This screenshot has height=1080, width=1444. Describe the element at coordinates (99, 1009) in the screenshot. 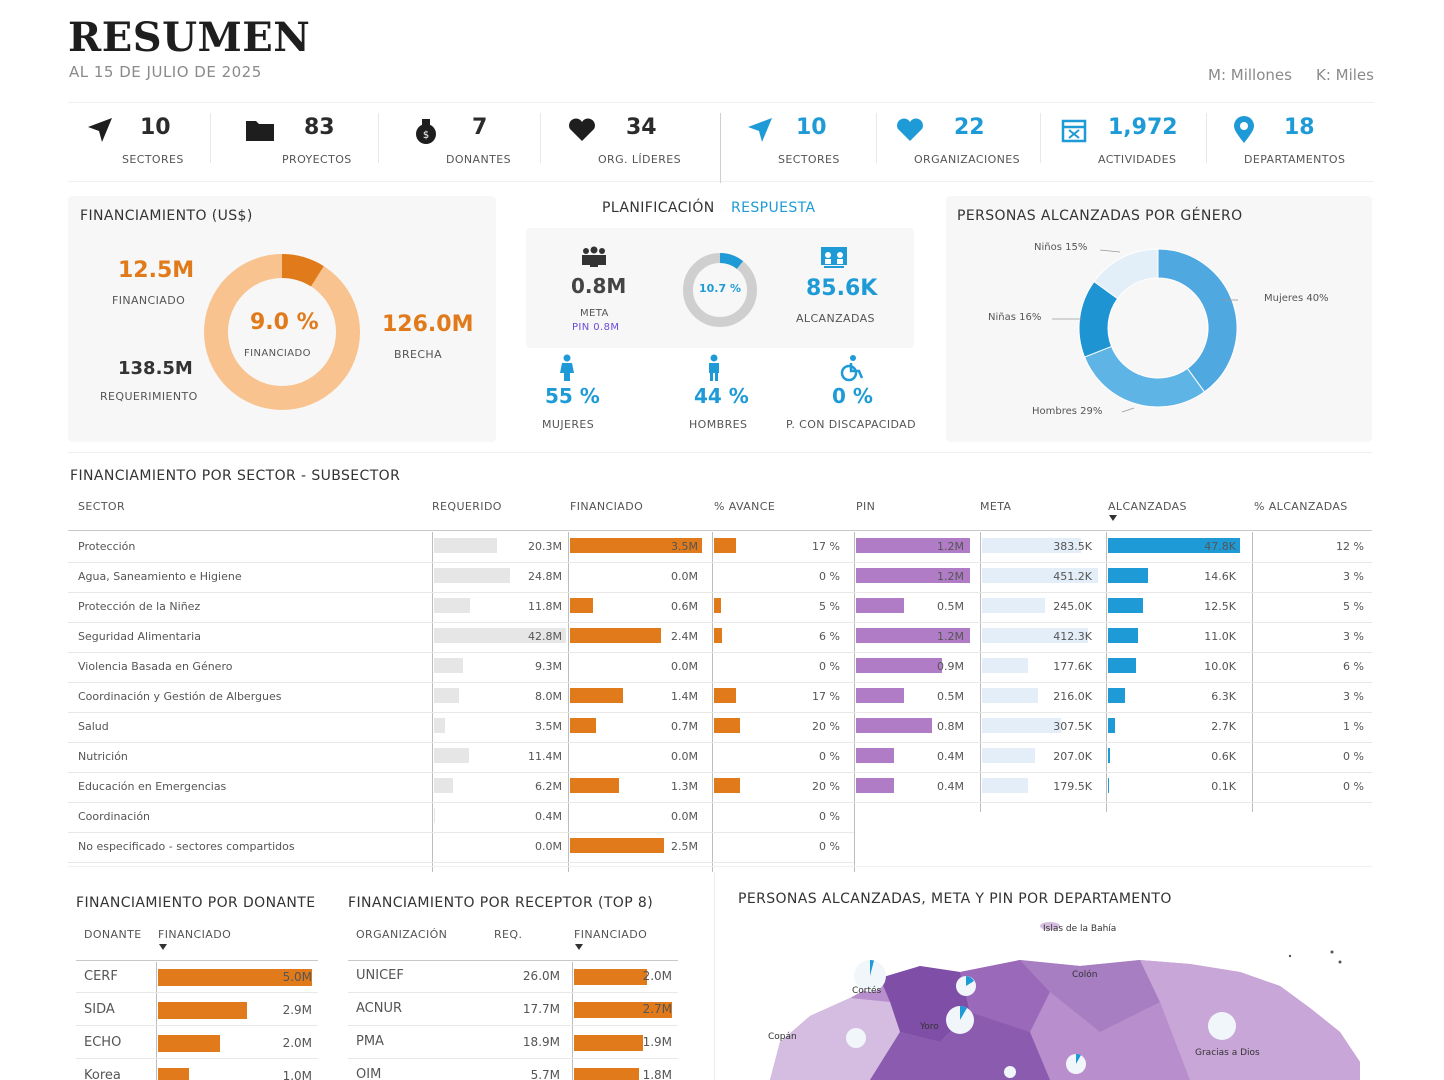

I see `donor-name: SIDA` at that location.